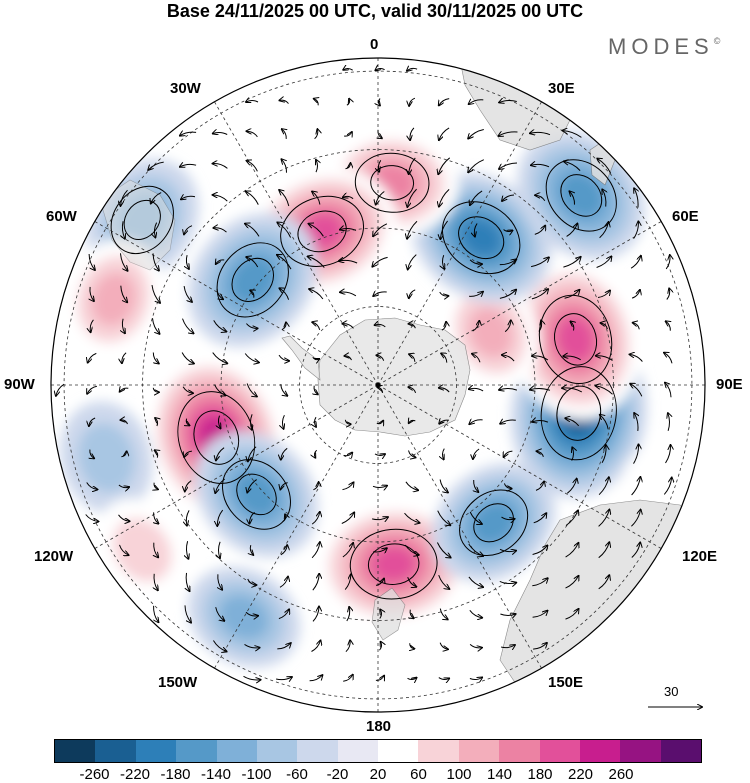 The width and height of the screenshot is (750, 783). What do you see at coordinates (418, 774) in the screenshot?
I see `colorbar-tick-label: 60` at bounding box center [418, 774].